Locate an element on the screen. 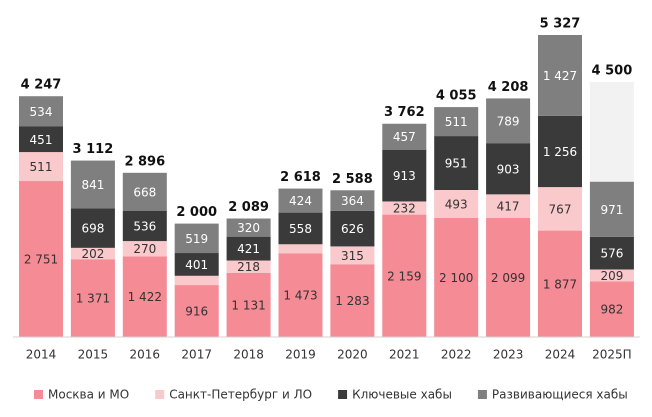  value-label: 916 is located at coordinates (196, 312).